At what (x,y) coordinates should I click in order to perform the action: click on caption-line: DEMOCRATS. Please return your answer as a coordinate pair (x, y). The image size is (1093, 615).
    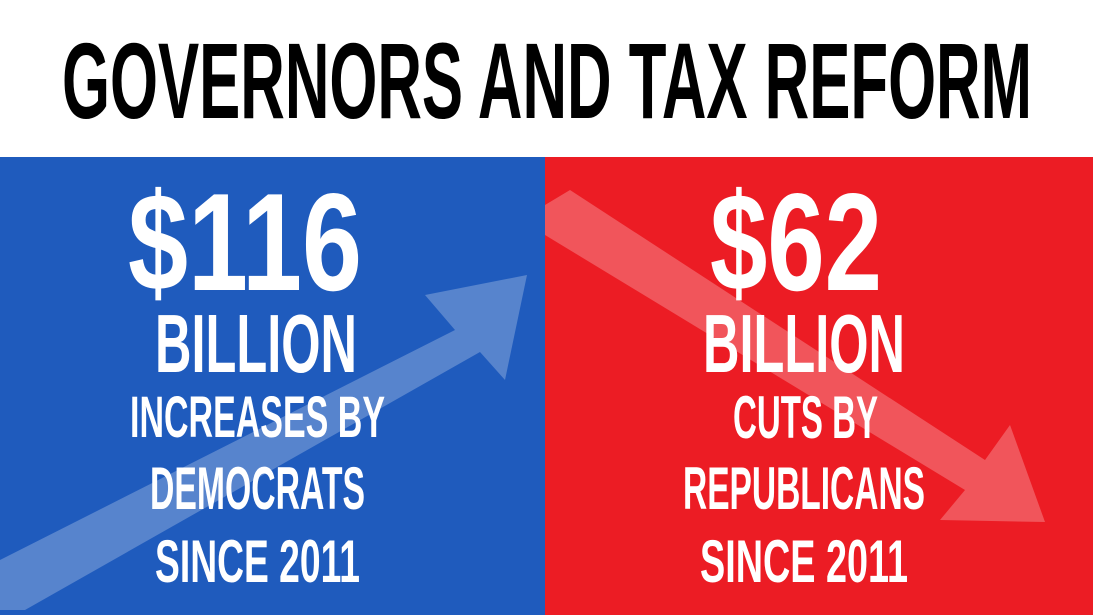
    Looking at the image, I should click on (257, 488).